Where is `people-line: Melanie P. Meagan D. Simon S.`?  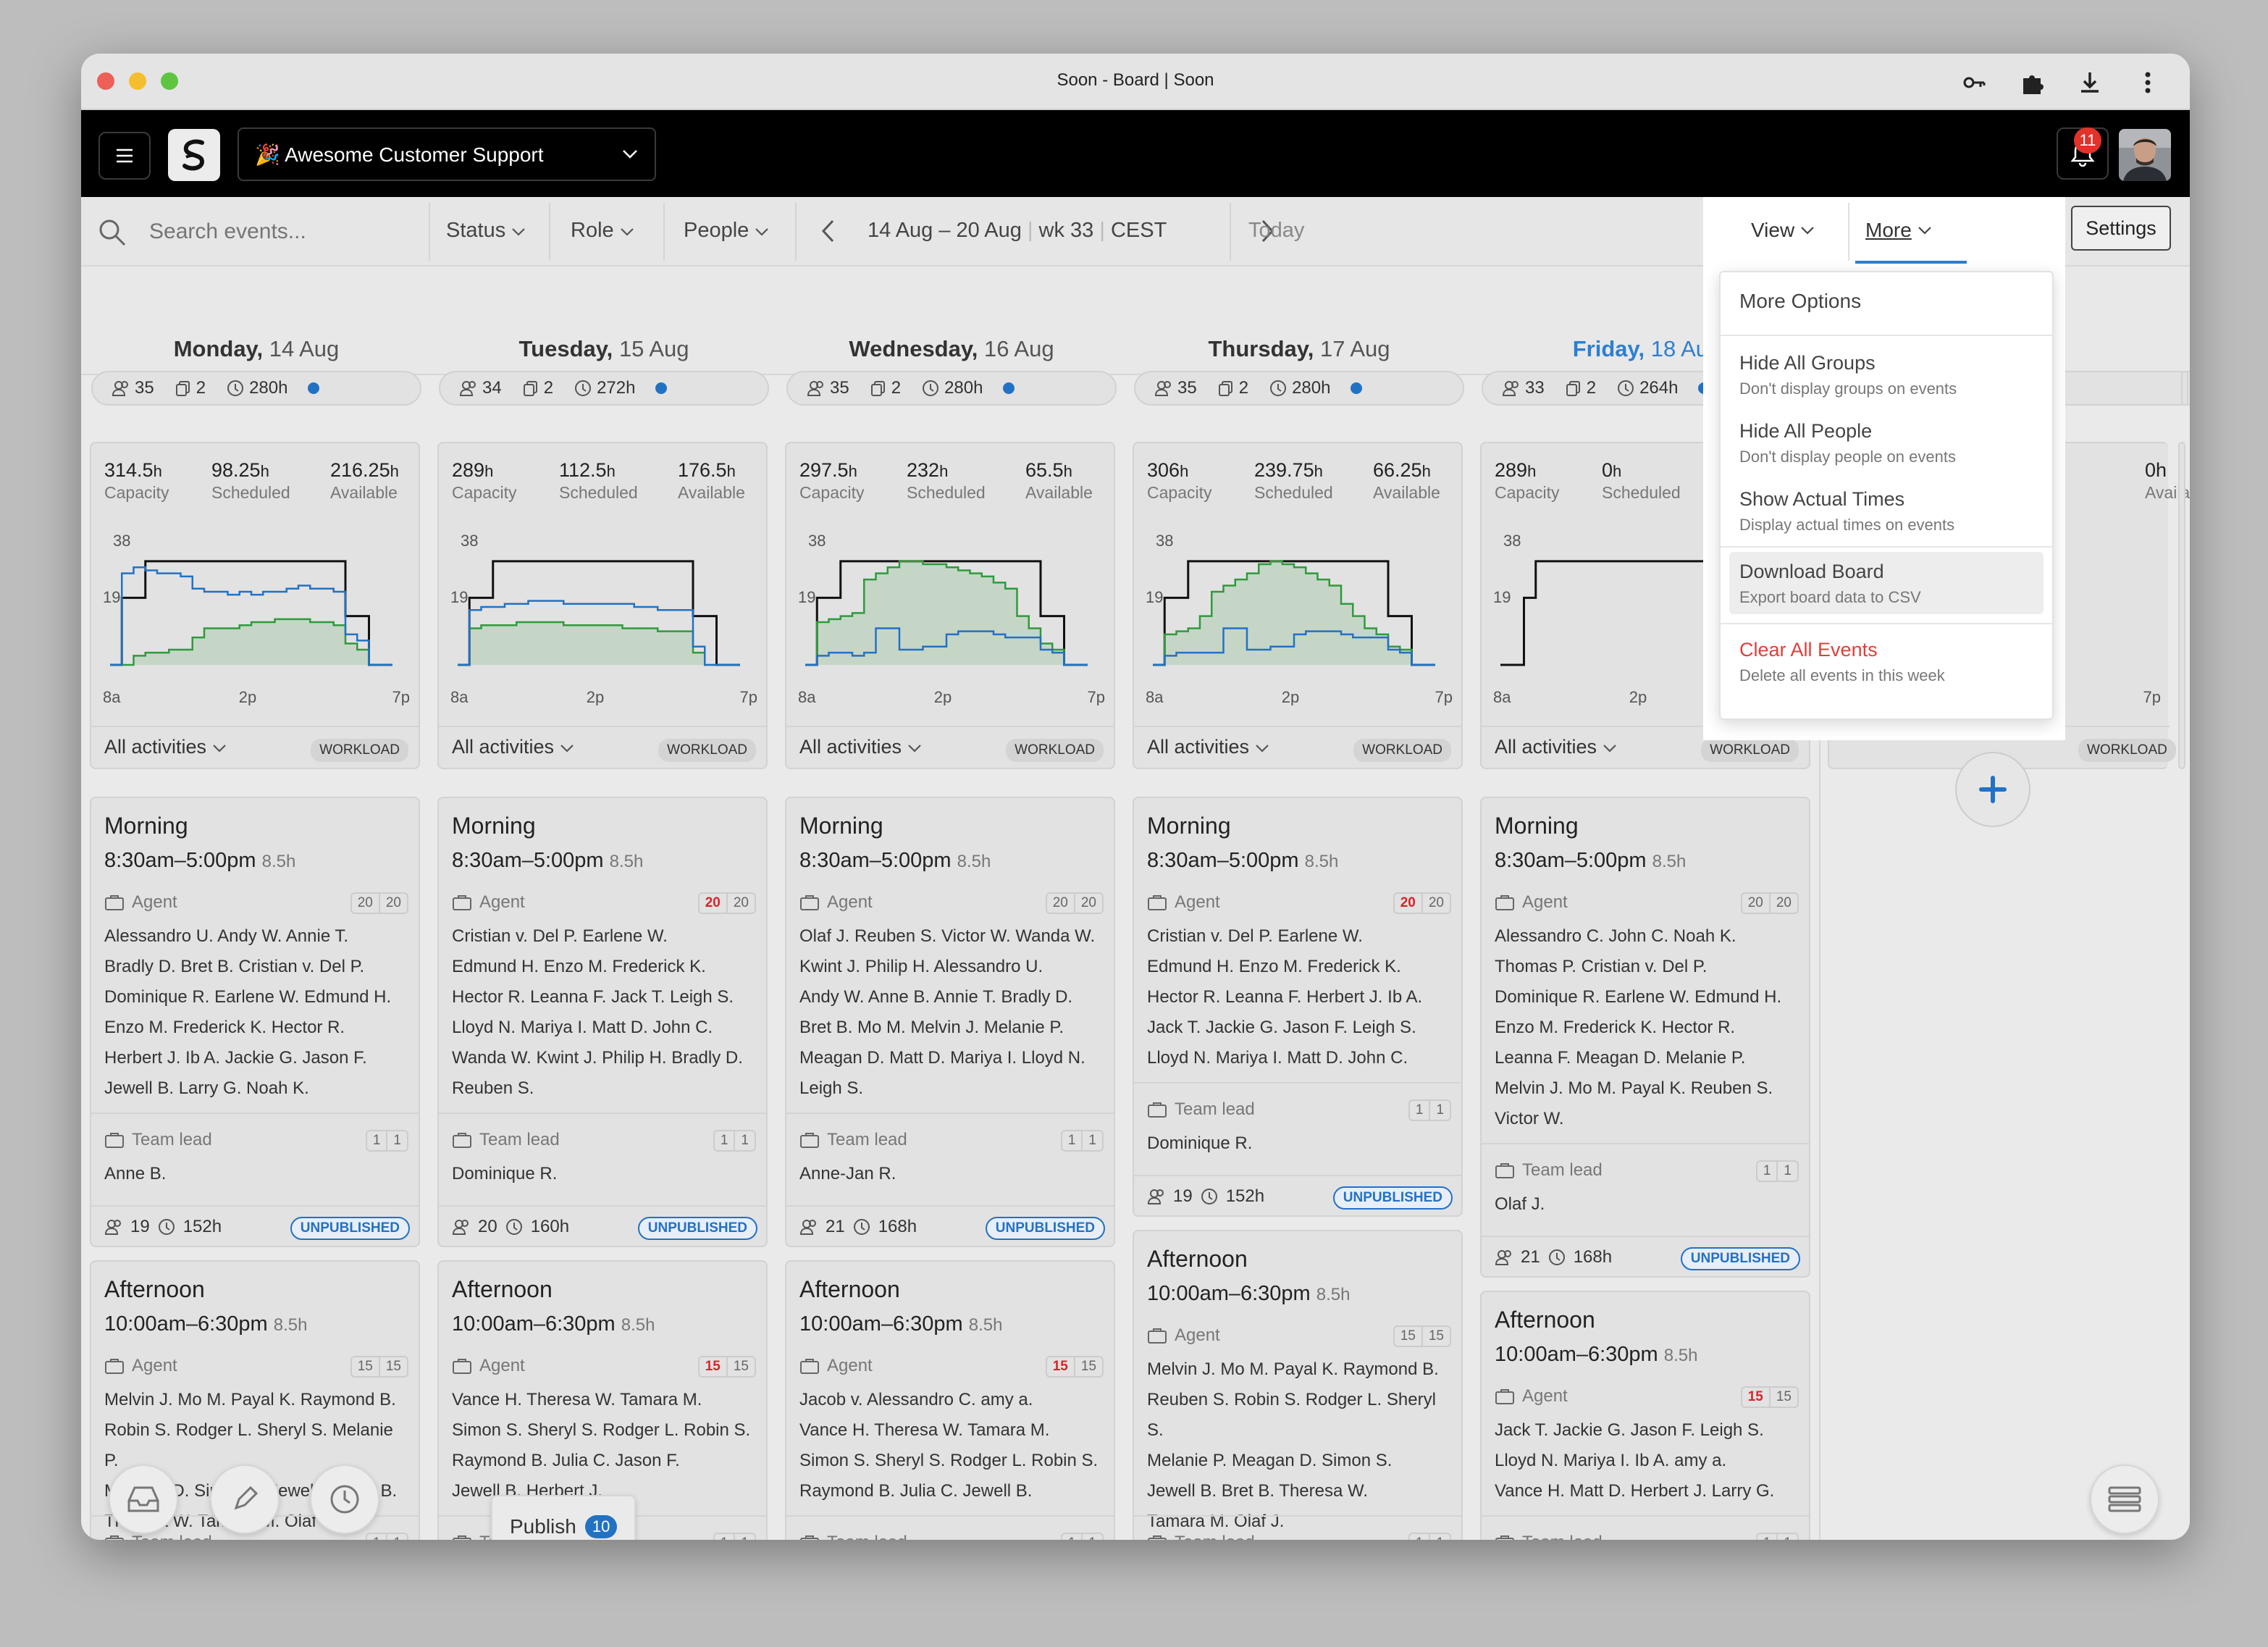 people-line: Melanie P. Meagan D. Simon S. is located at coordinates (1270, 1461).